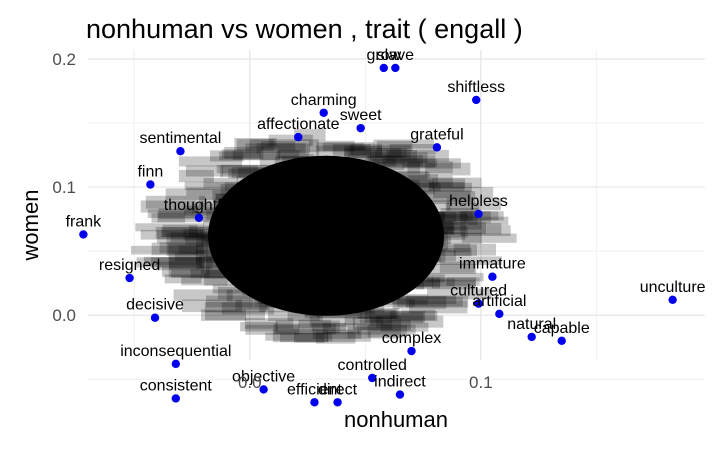 Image resolution: width=720 pixels, height=449 pixels. Describe the element at coordinates (481, 382) in the screenshot. I see `x-tick-label: 0.1` at that location.